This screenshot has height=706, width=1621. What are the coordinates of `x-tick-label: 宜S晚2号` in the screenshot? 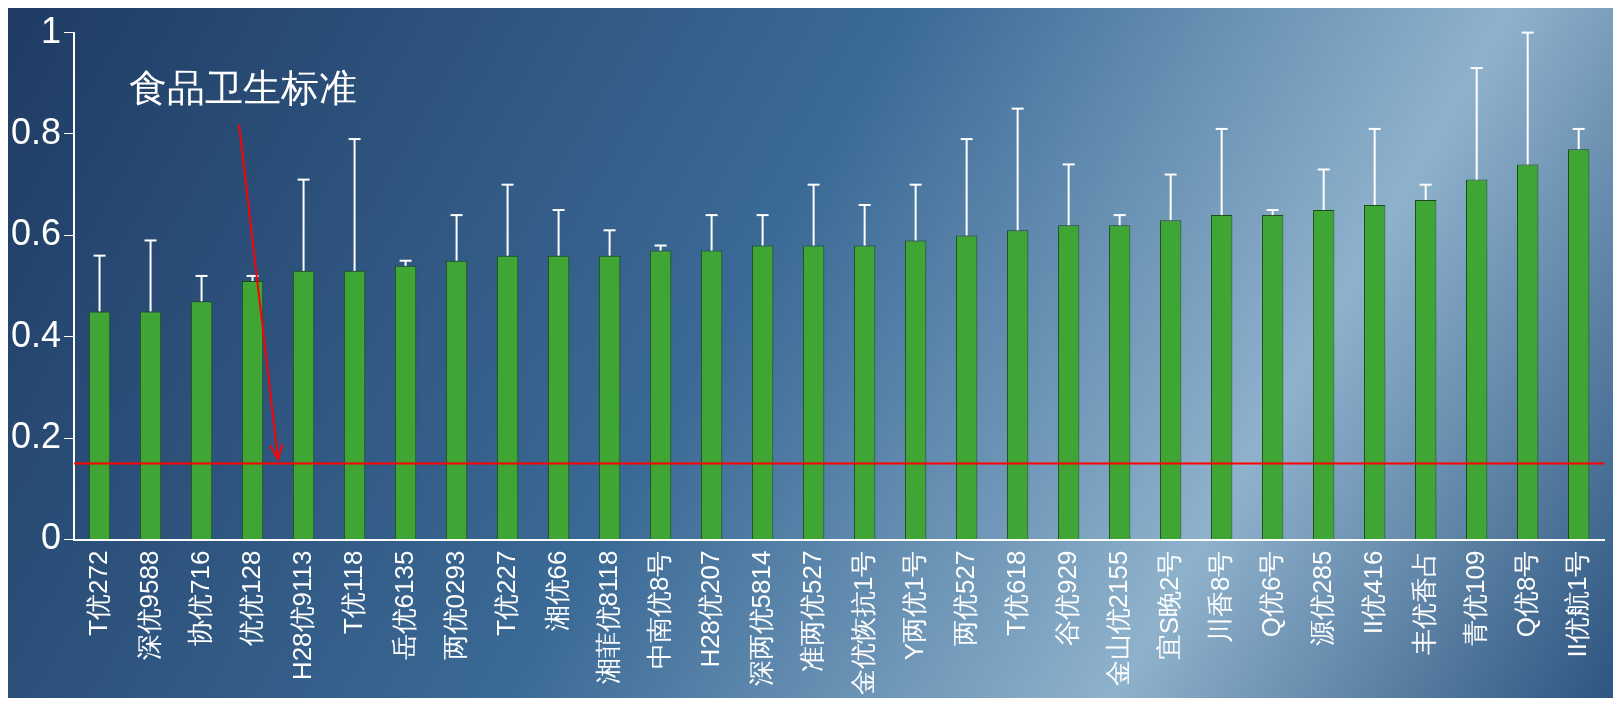 It's located at (1168, 605).